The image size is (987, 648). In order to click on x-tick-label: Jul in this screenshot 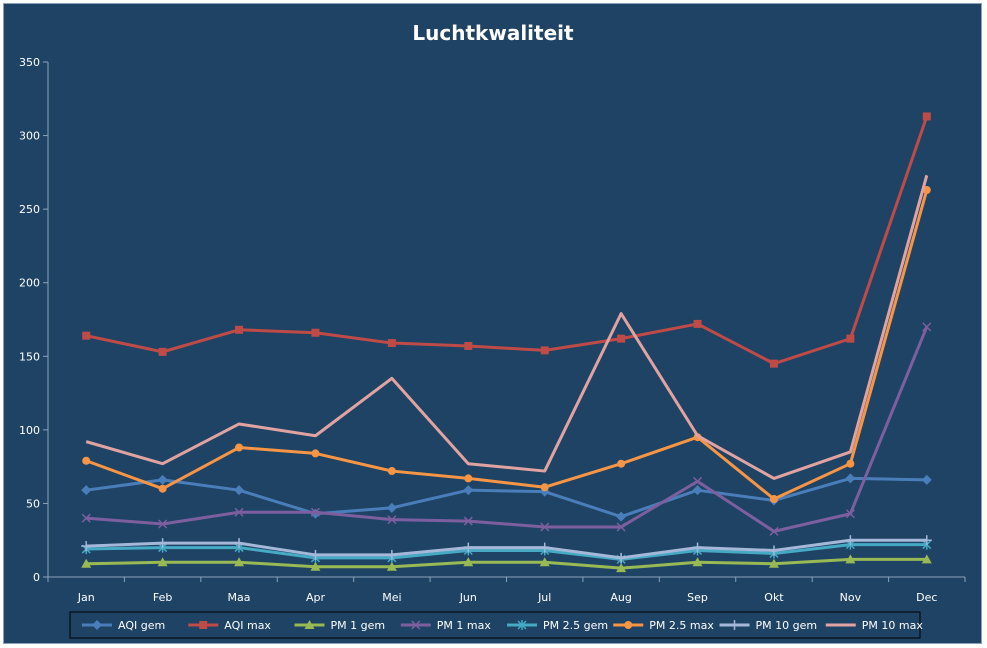, I will do `click(544, 597)`.